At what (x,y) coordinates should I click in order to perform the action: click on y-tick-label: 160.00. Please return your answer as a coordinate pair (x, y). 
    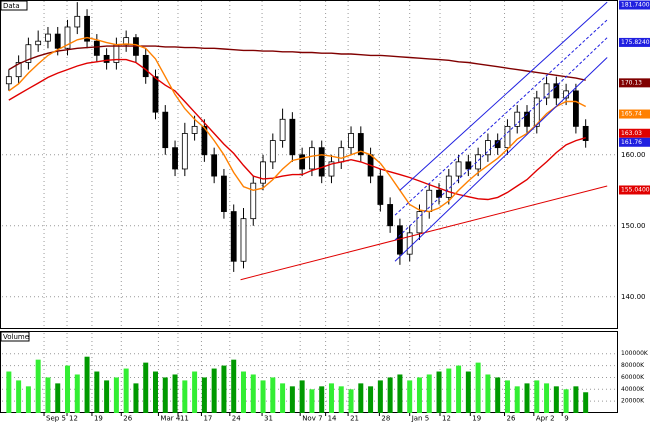
    Looking at the image, I should click on (633, 155).